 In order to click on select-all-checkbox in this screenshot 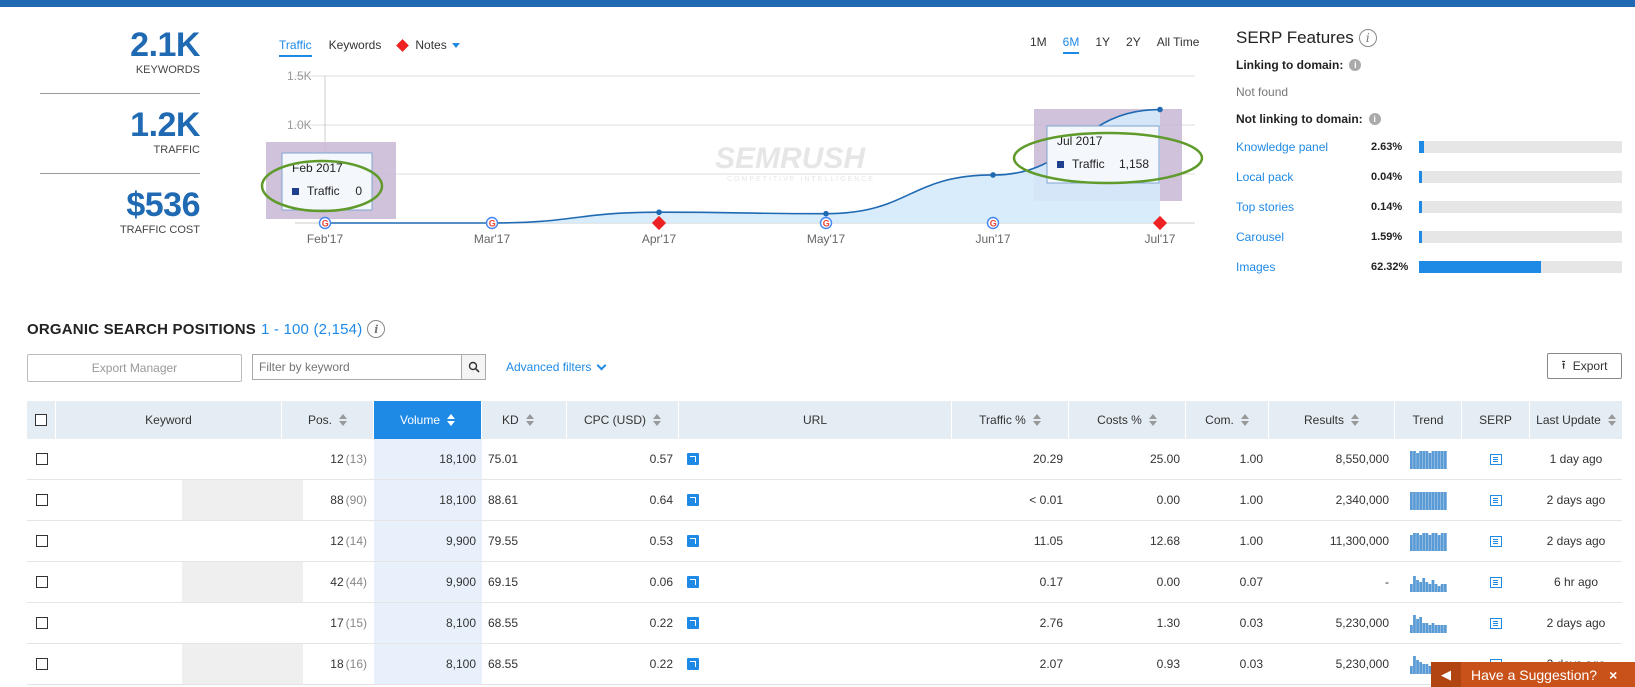, I will do `click(41, 420)`.